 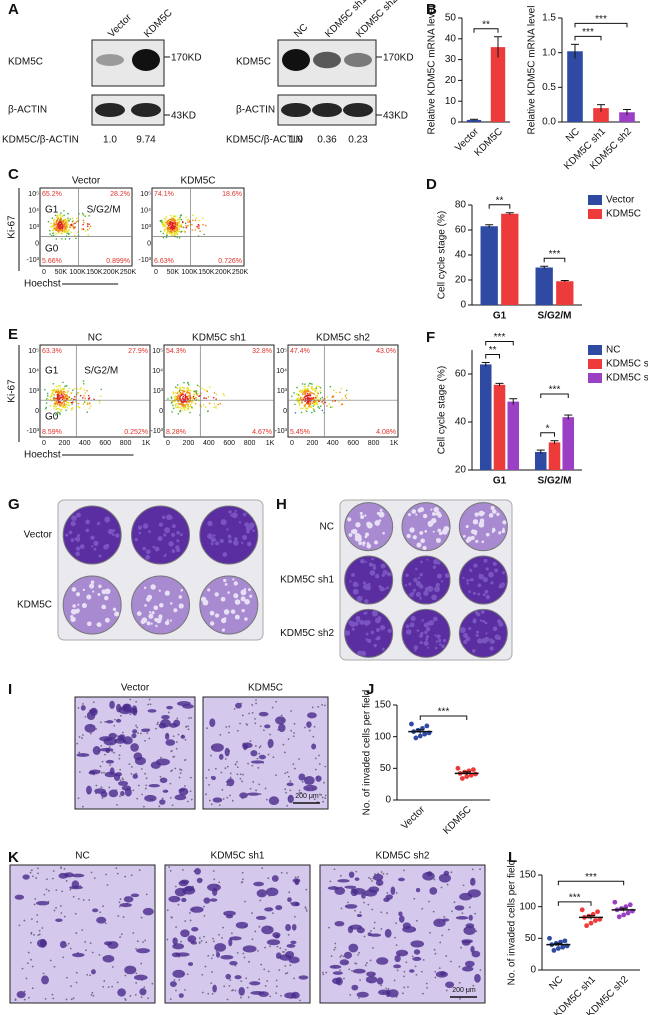 I want to click on quadrant-percent: 54.3%, so click(x=176, y=351).